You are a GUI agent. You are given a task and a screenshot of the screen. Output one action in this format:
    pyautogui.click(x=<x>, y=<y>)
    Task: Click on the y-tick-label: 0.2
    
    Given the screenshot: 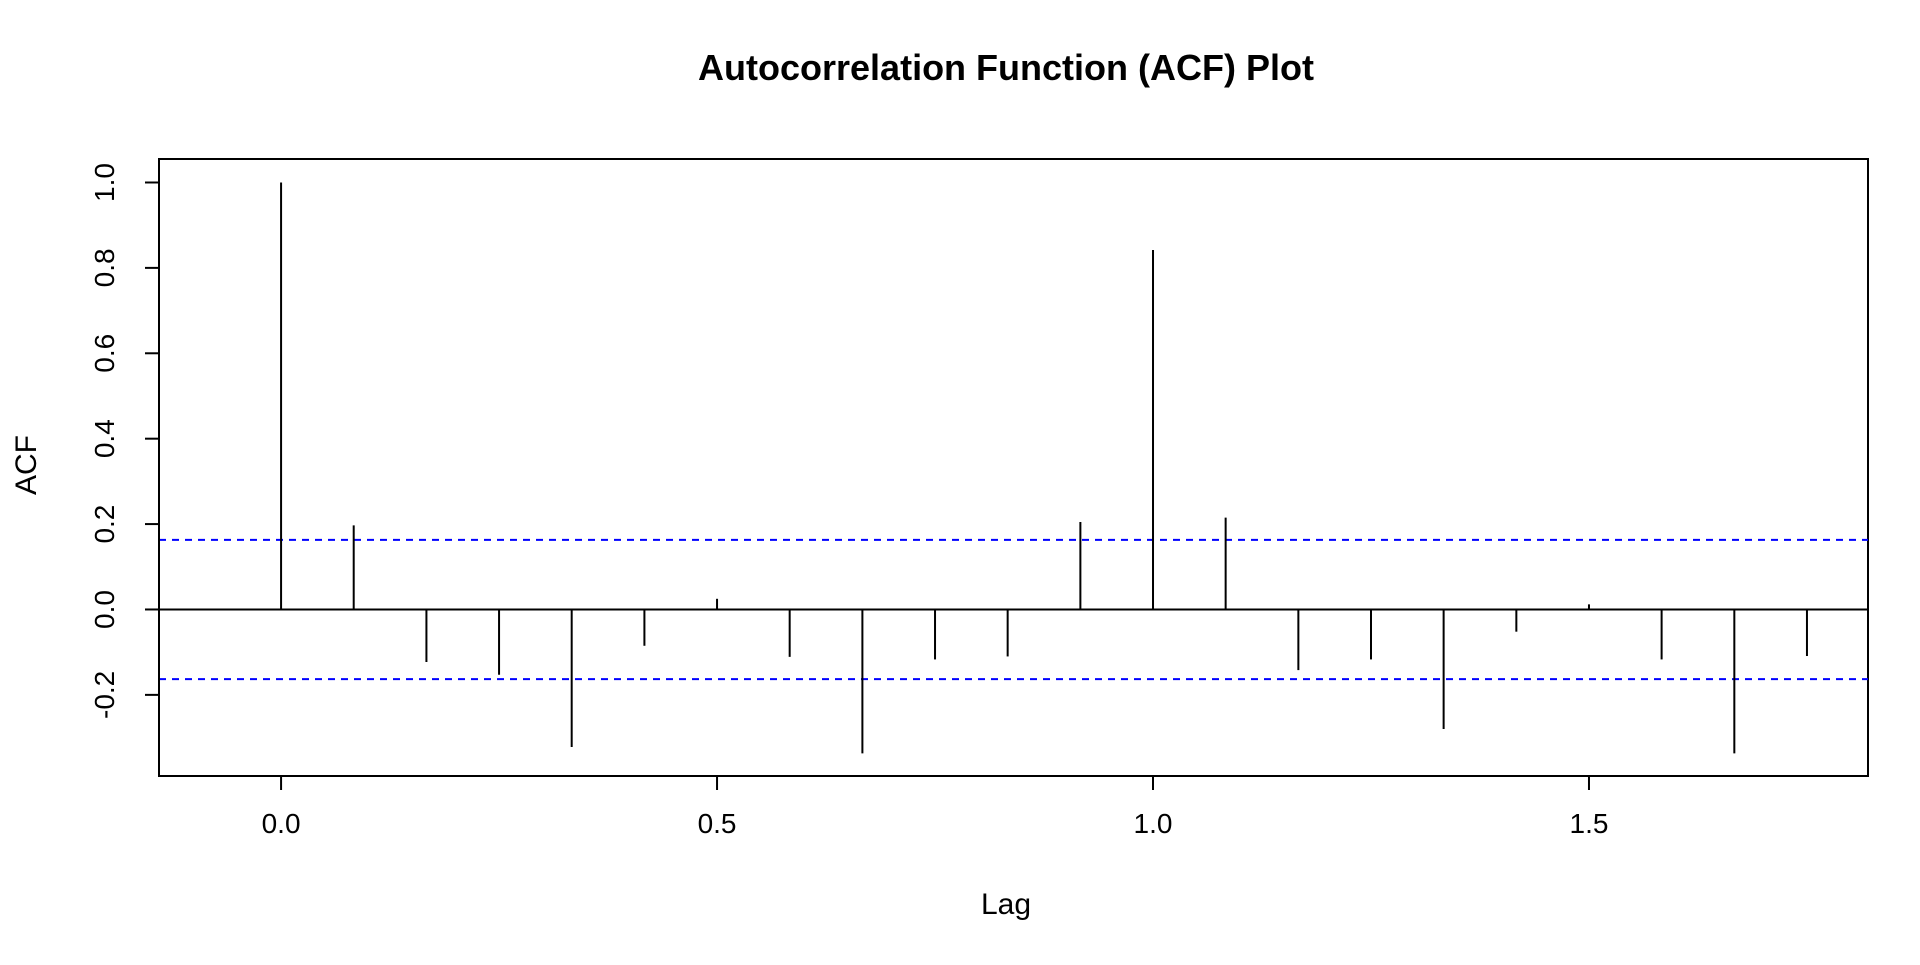 What is the action you would take?
    pyautogui.click(x=104, y=524)
    